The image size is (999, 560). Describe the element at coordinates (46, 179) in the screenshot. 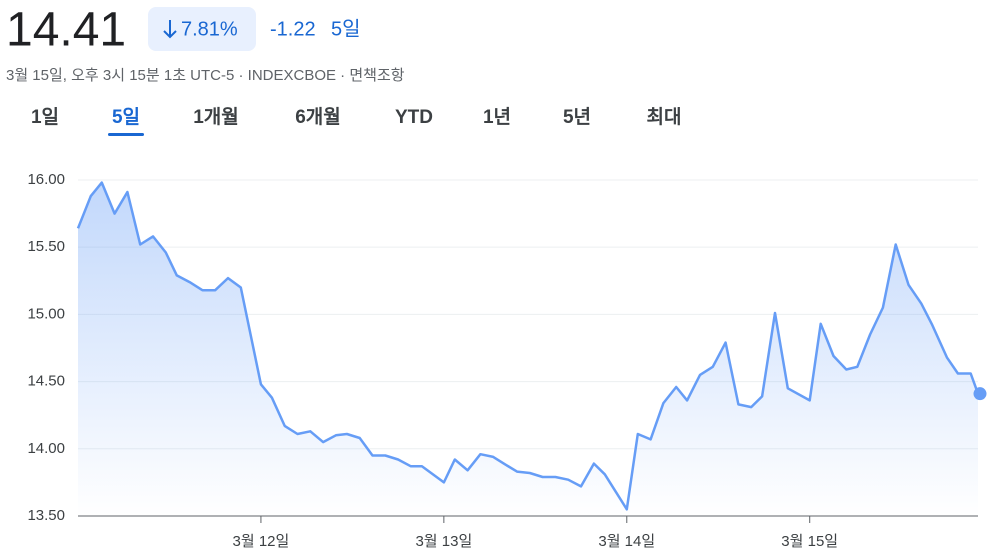

I see `y-tick-label: 16.00` at that location.